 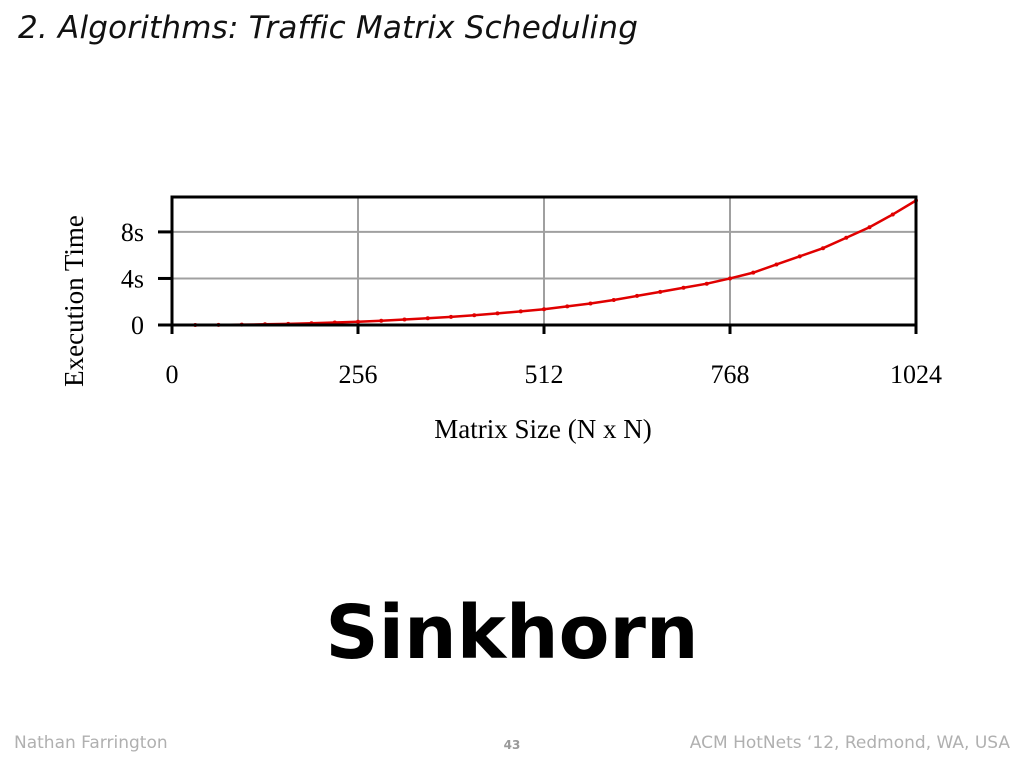 I want to click on x-axis-label: Matrix Size (N x N), so click(x=542, y=429).